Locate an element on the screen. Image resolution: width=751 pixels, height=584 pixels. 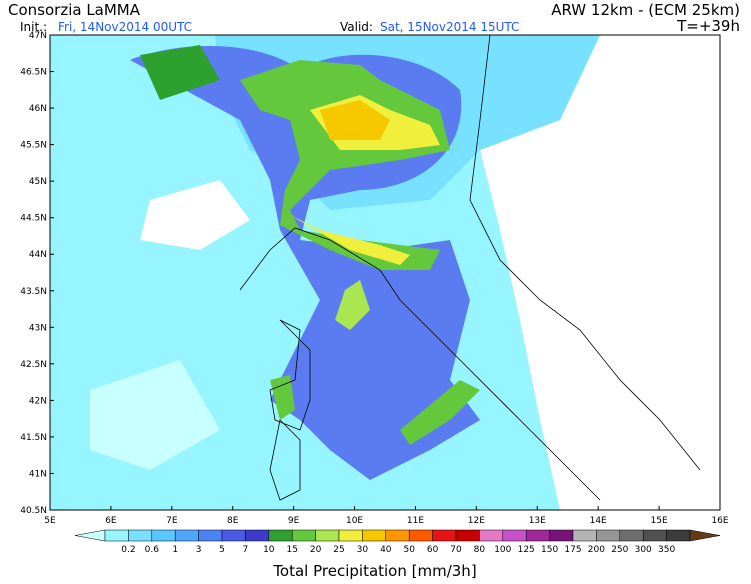
lon-label: 10E is located at coordinates (354, 521).